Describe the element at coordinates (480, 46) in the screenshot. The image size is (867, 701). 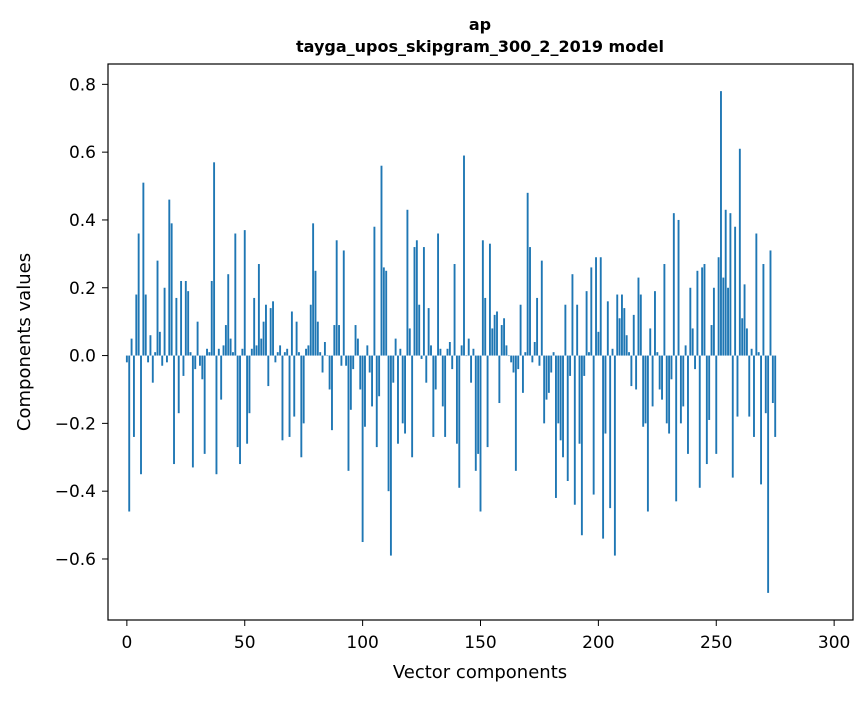
I see `chart-subtitle: tayga_upos_skipgram_300_2_2019 model` at that location.